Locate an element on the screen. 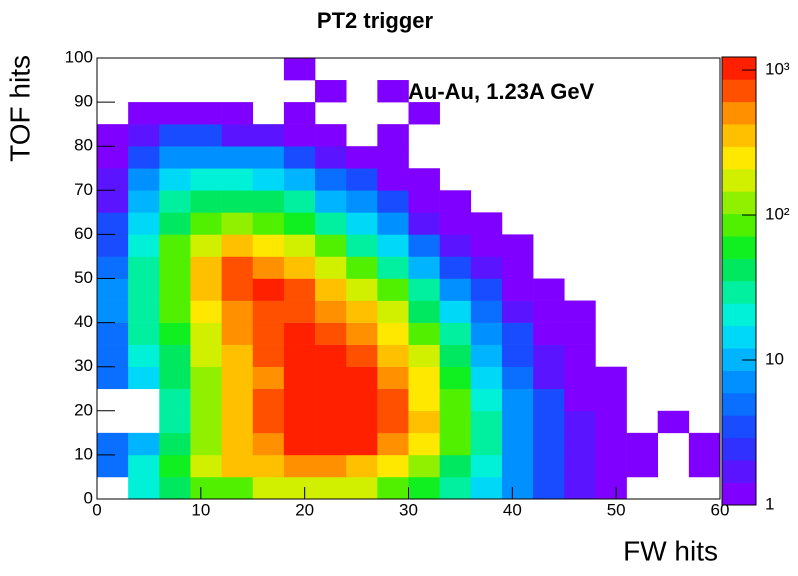  colorbar-tick-label: 10 is located at coordinates (774, 358).